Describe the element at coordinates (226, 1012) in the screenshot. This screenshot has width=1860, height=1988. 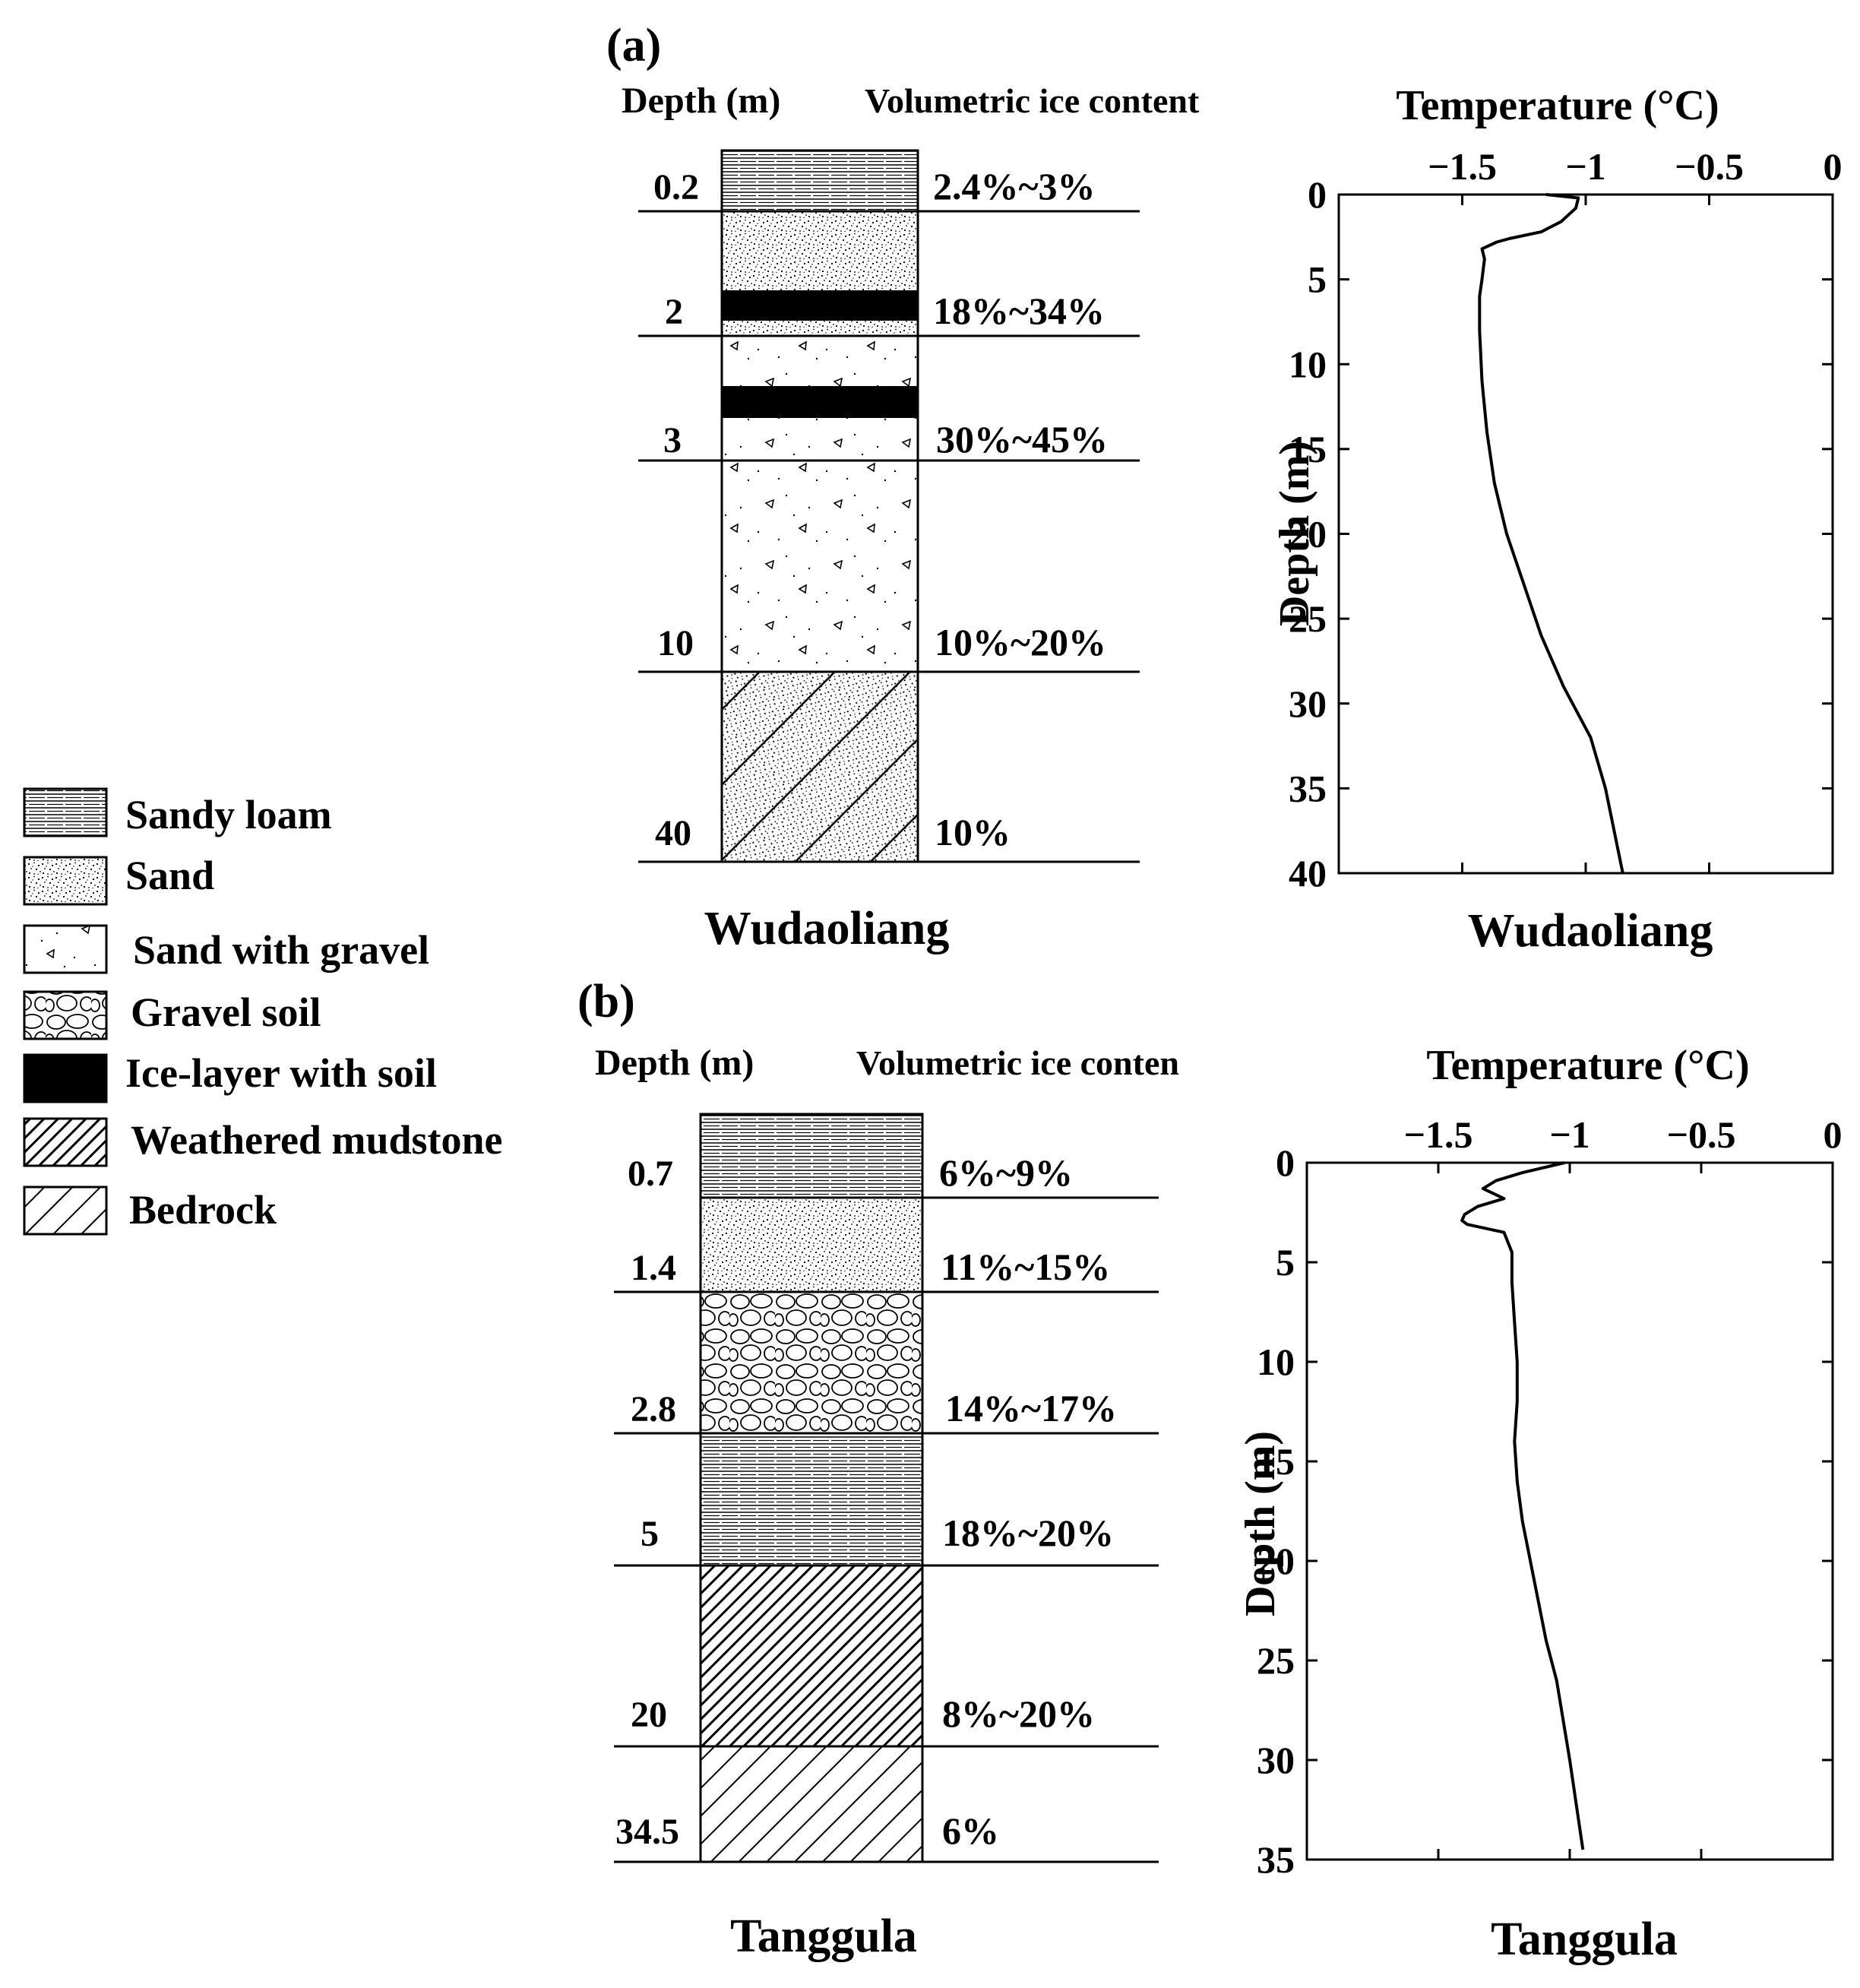
I see `legend-label: Gravel soil` at that location.